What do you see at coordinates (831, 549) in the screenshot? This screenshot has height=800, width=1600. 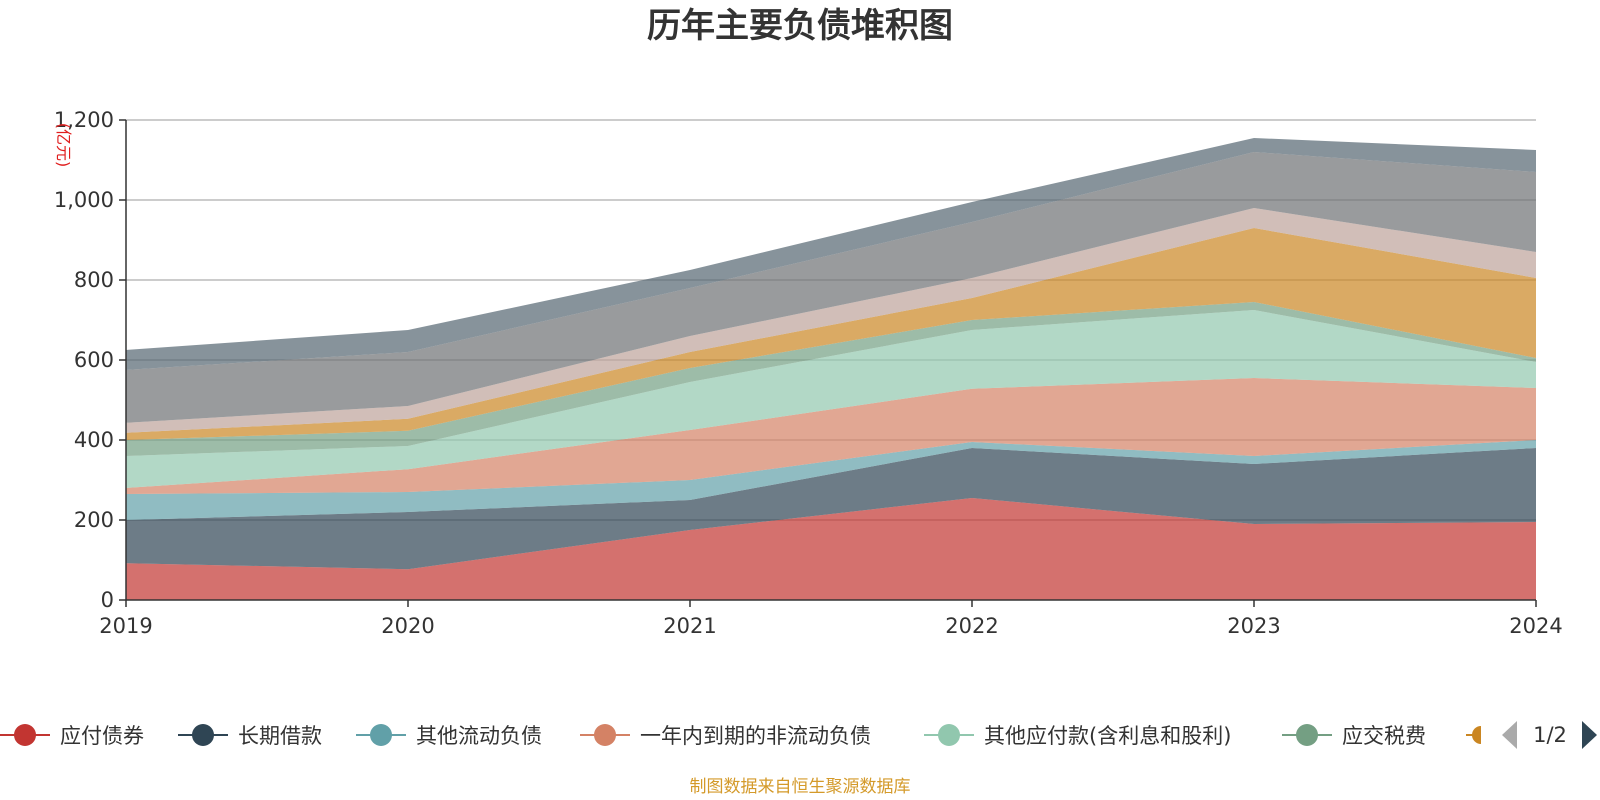 I see `area-series-应付债券` at bounding box center [831, 549].